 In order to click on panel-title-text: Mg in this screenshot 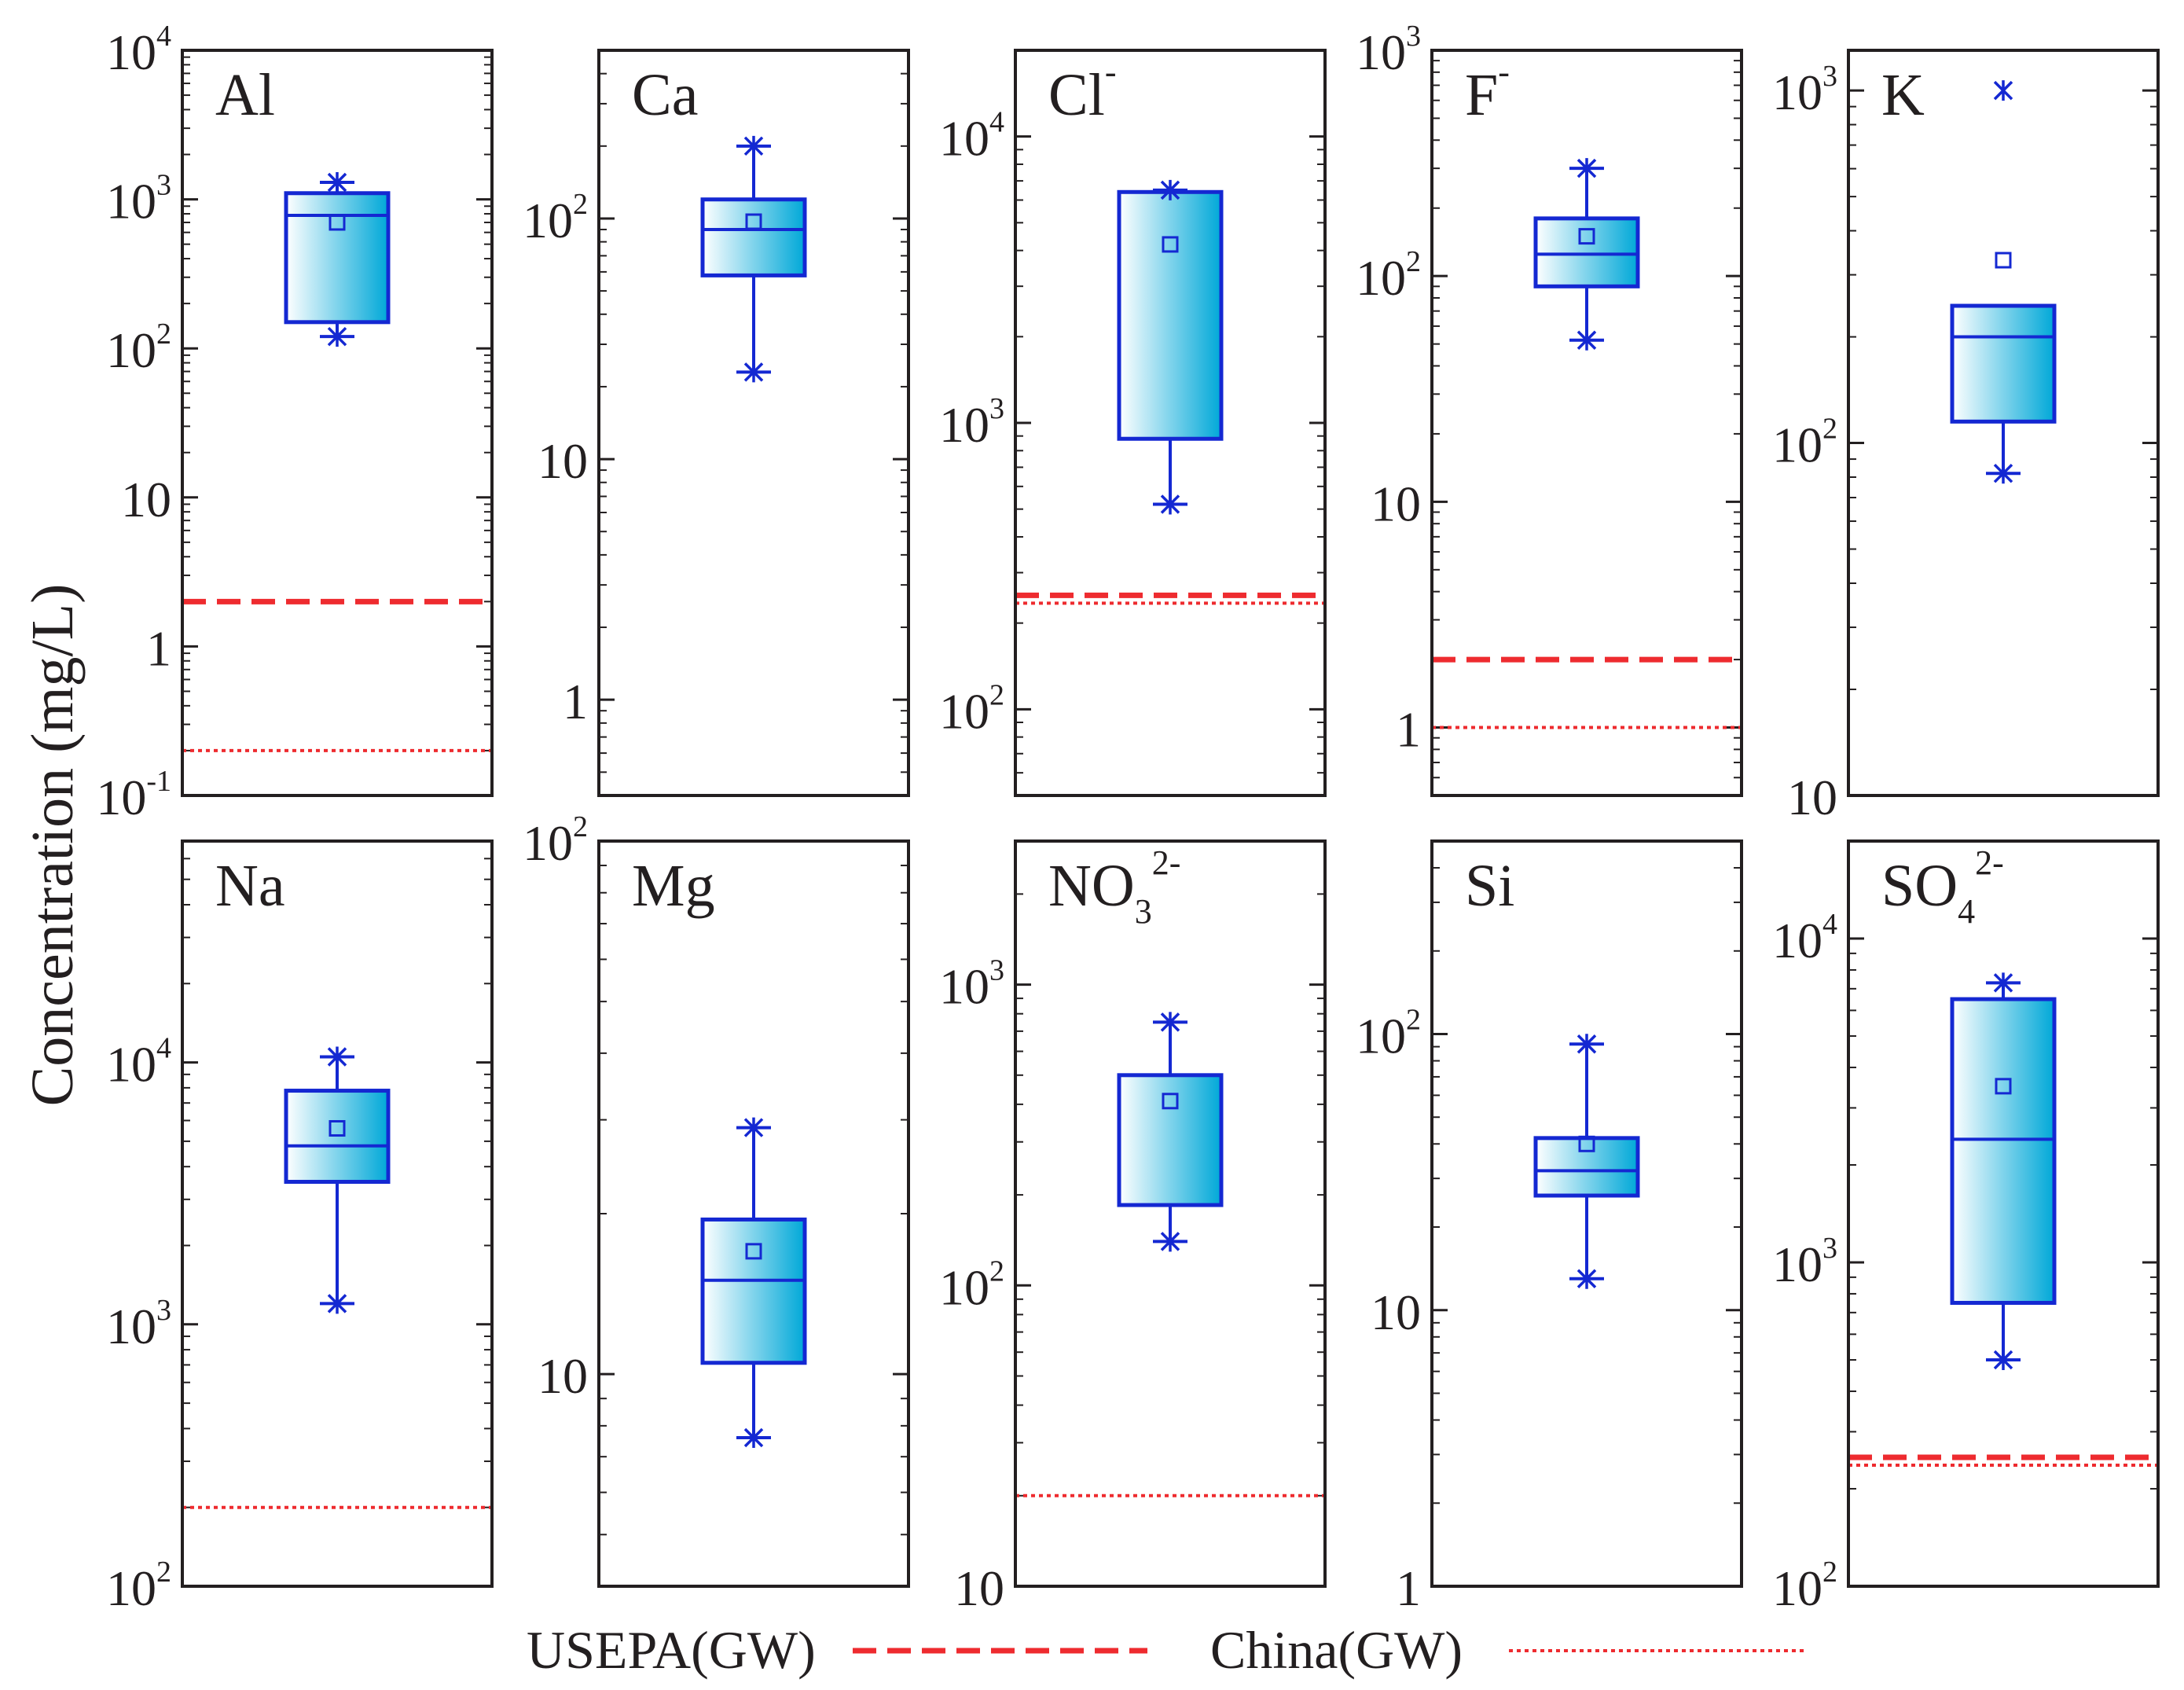, I will do `click(673, 886)`.